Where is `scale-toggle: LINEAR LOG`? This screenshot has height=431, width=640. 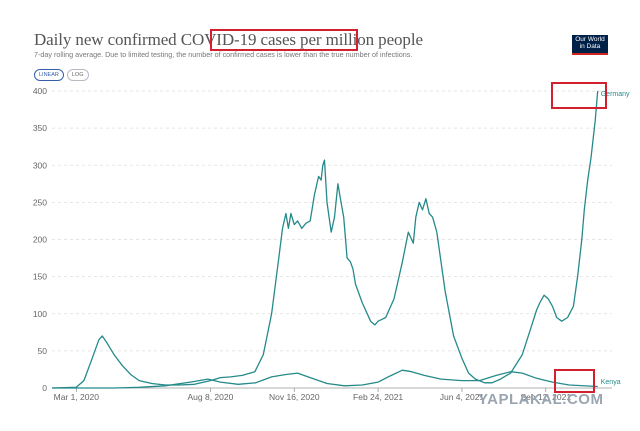
scale-toggle: LINEAR LOG is located at coordinates (61, 75).